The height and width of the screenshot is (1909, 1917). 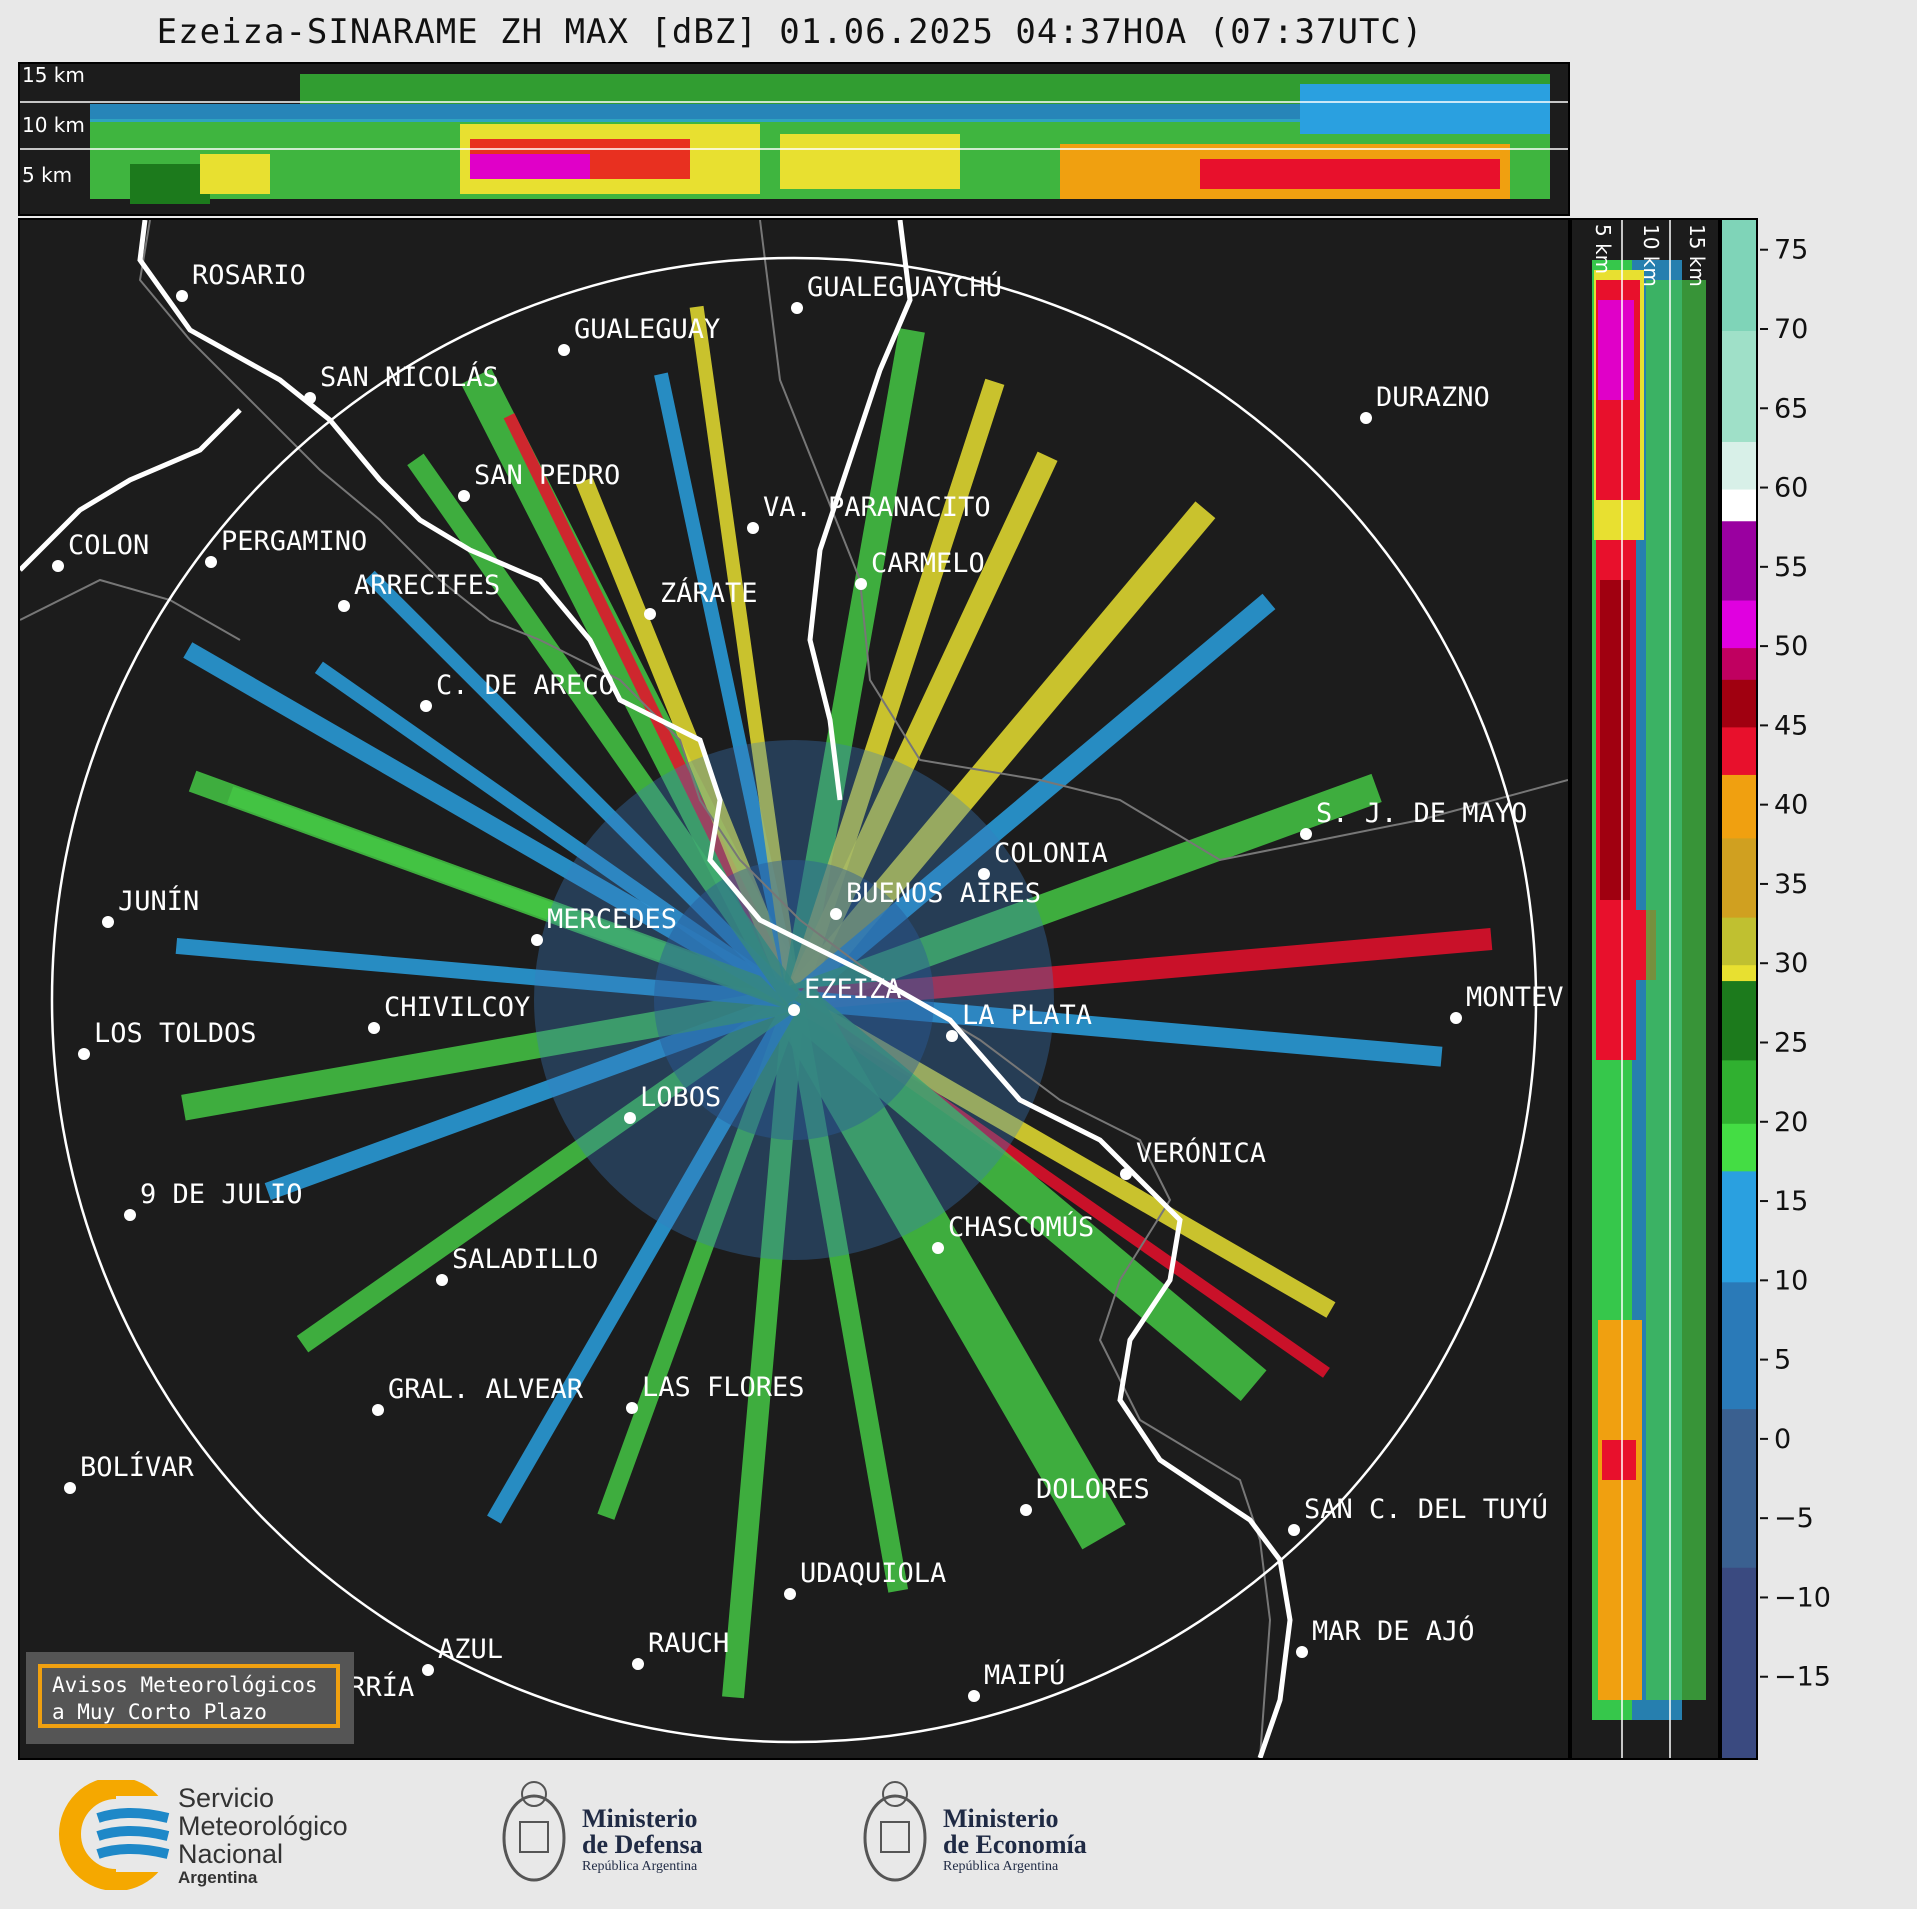 I want to click on alert-box: Avisos Meteorológicos a Muy Corto Plazo, so click(x=190, y=1698).